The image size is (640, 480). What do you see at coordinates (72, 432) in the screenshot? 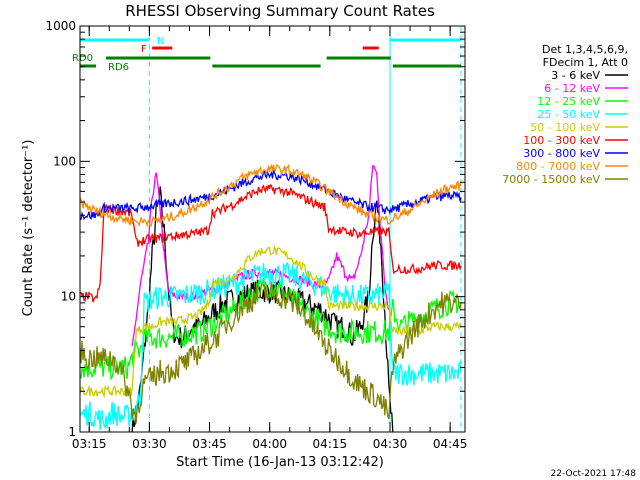
I see `y-tick-label-0: 1` at bounding box center [72, 432].